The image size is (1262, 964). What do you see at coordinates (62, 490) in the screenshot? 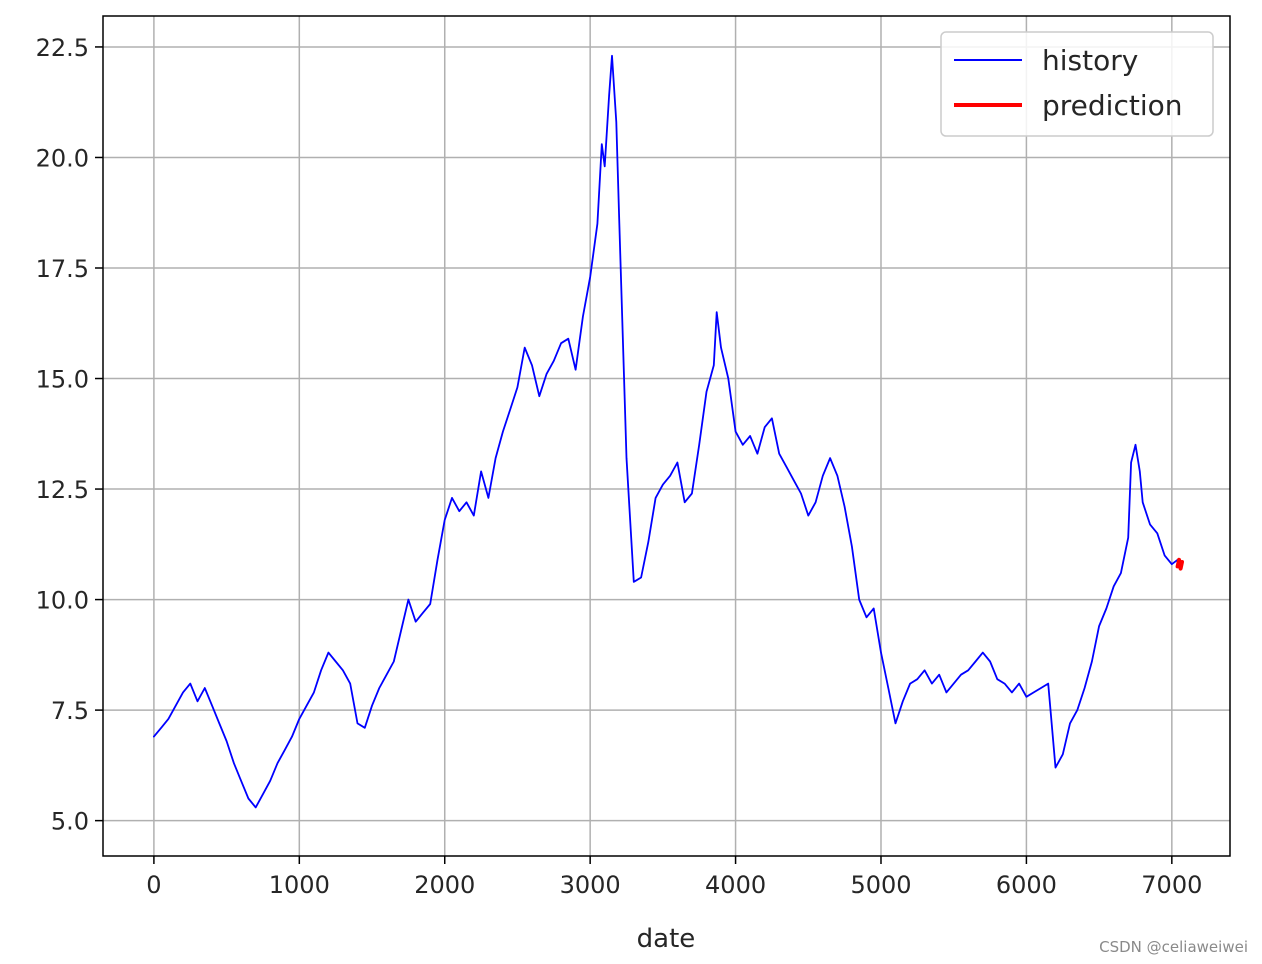
I see `y-tick-label: 12.5` at bounding box center [62, 490].